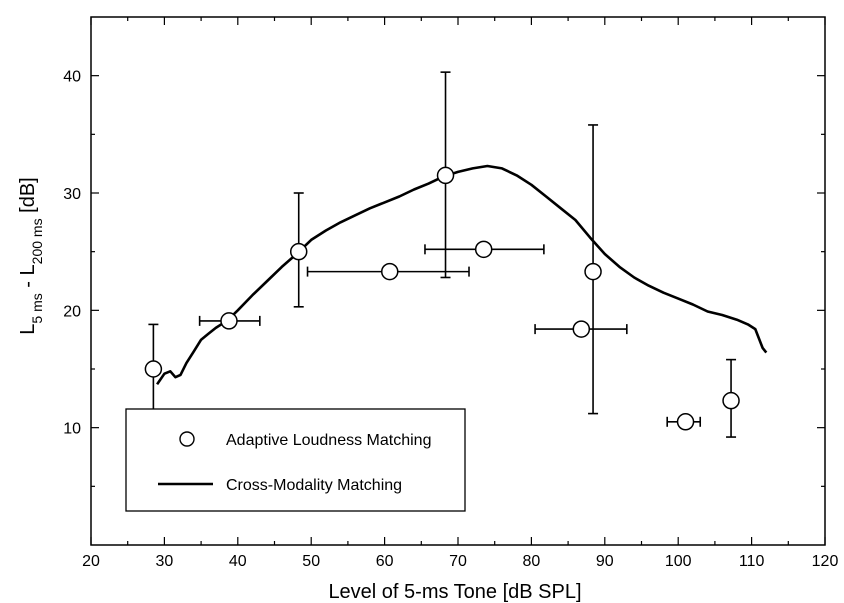 The image size is (844, 603). I want to click on x-tick-label: 120, so click(825, 561).